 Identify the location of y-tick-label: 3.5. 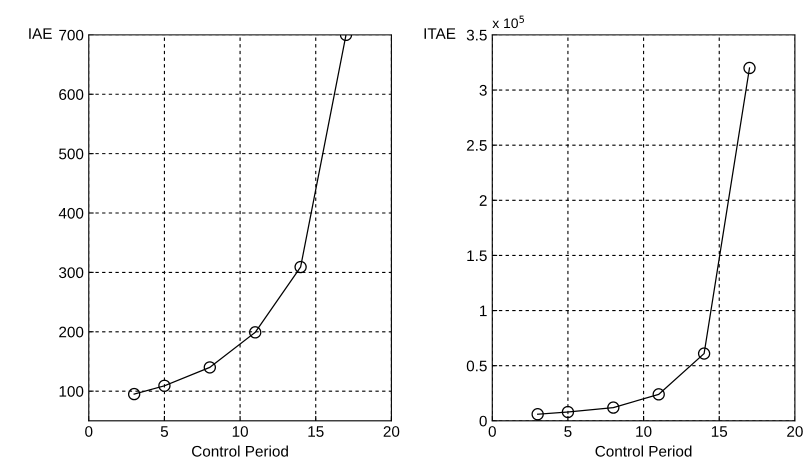
(476, 35).